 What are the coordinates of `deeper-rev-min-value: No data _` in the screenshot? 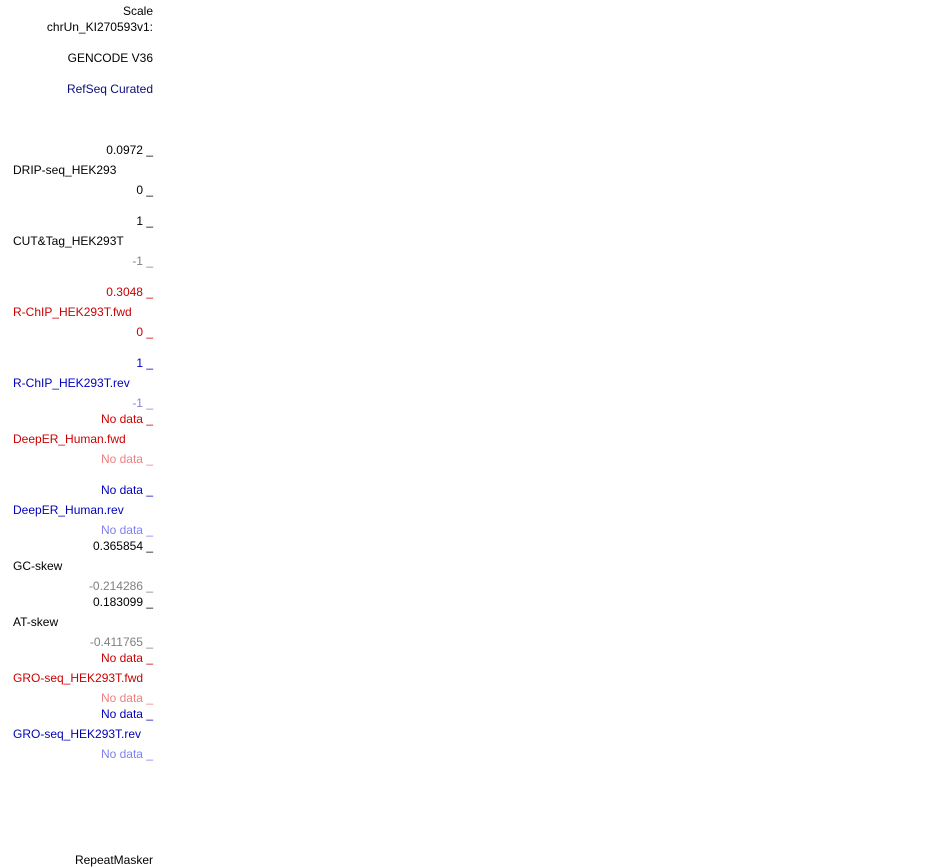 It's located at (126, 530).